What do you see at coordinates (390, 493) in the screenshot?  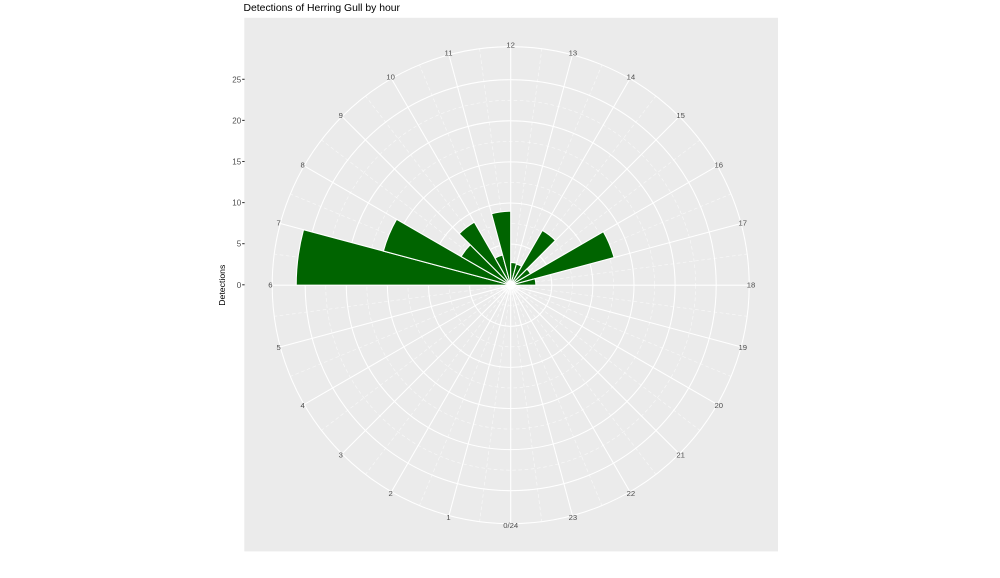 I see `svg-text: 2` at bounding box center [390, 493].